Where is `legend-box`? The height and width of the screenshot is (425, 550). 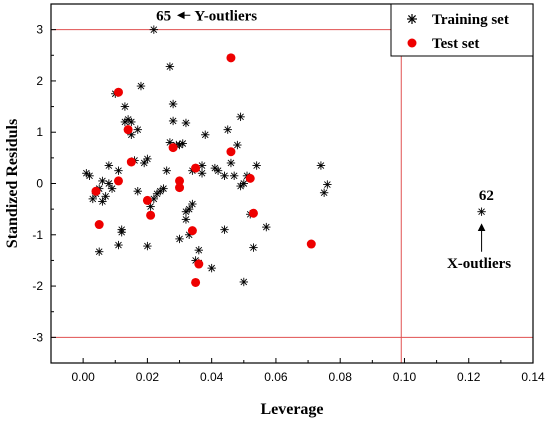 legend-box is located at coordinates (462, 30).